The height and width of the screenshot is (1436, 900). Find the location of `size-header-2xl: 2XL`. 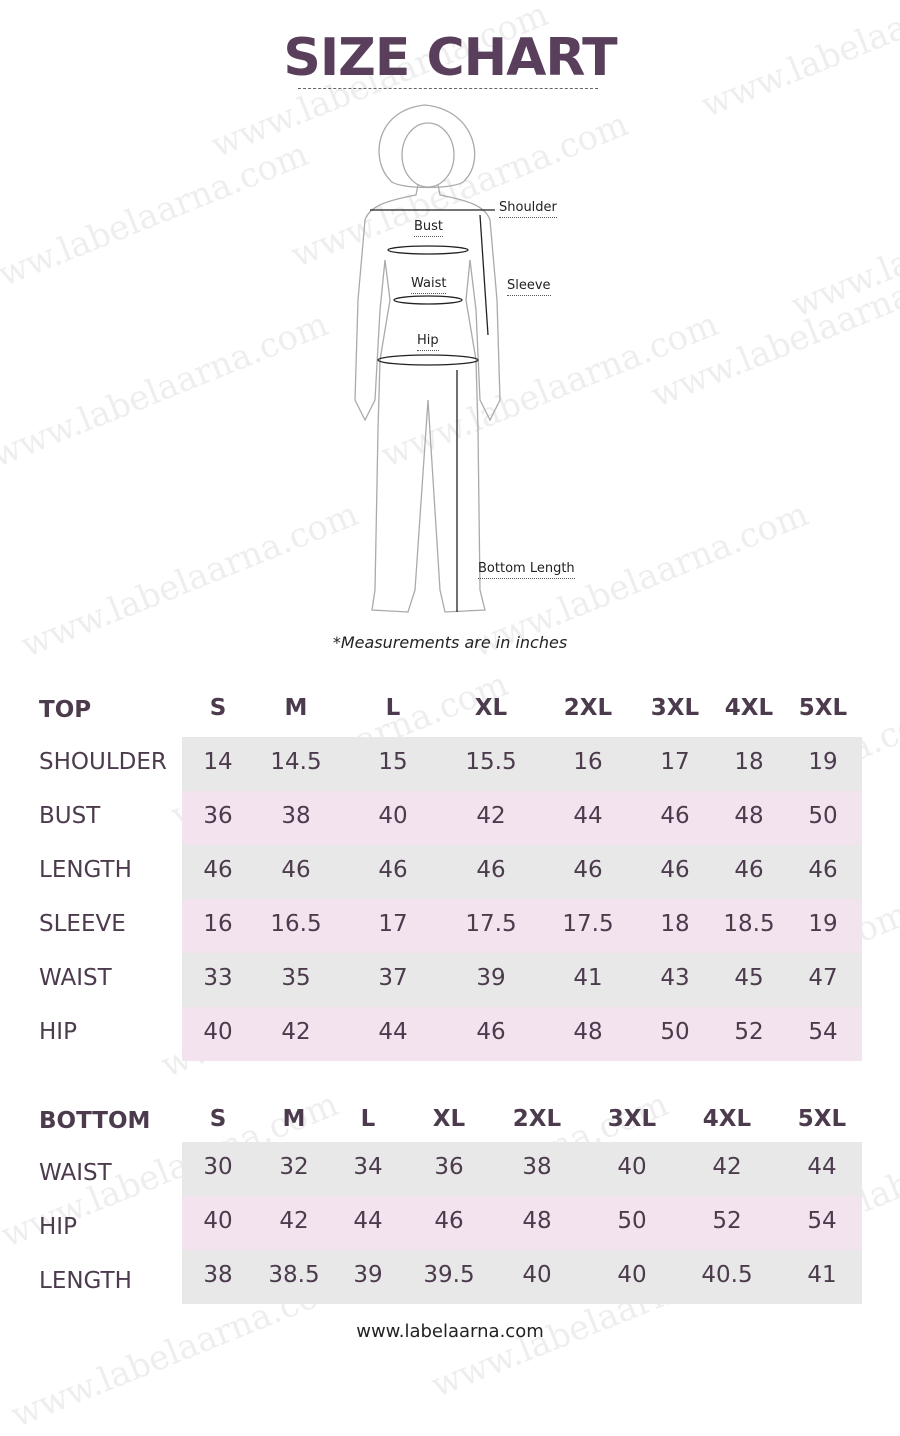

size-header-2xl: 2XL is located at coordinates (537, 1119).